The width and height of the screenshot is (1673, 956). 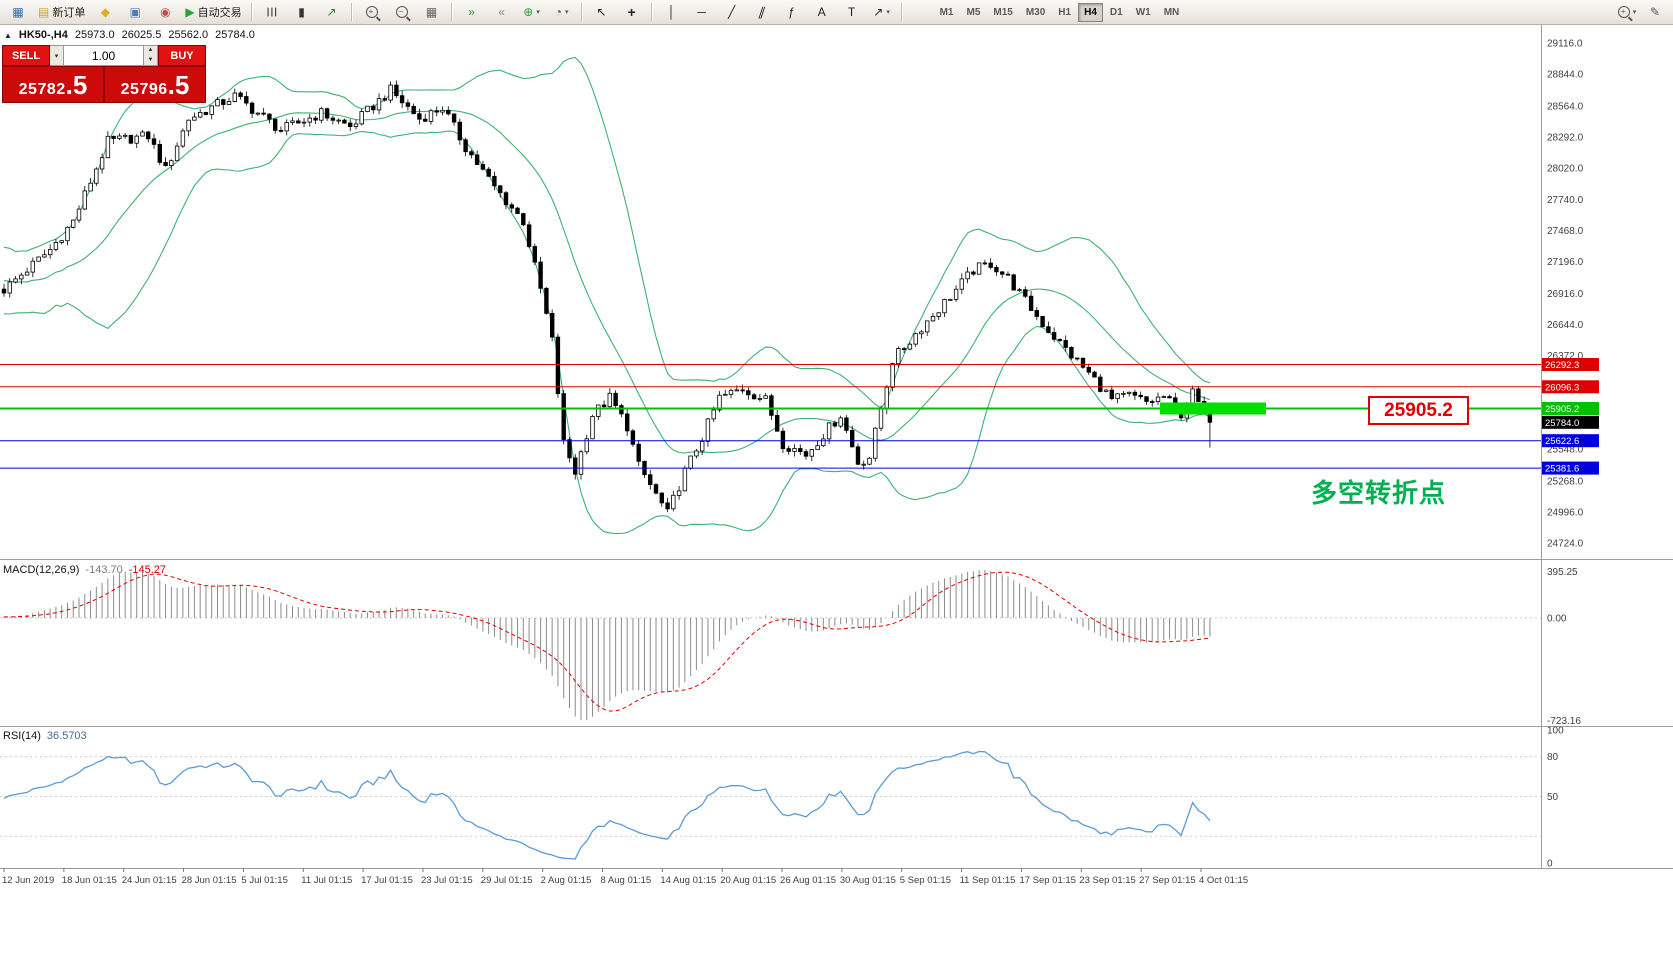 What do you see at coordinates (528, 12) in the screenshot?
I see `plus-circle-icon: ⊕` at bounding box center [528, 12].